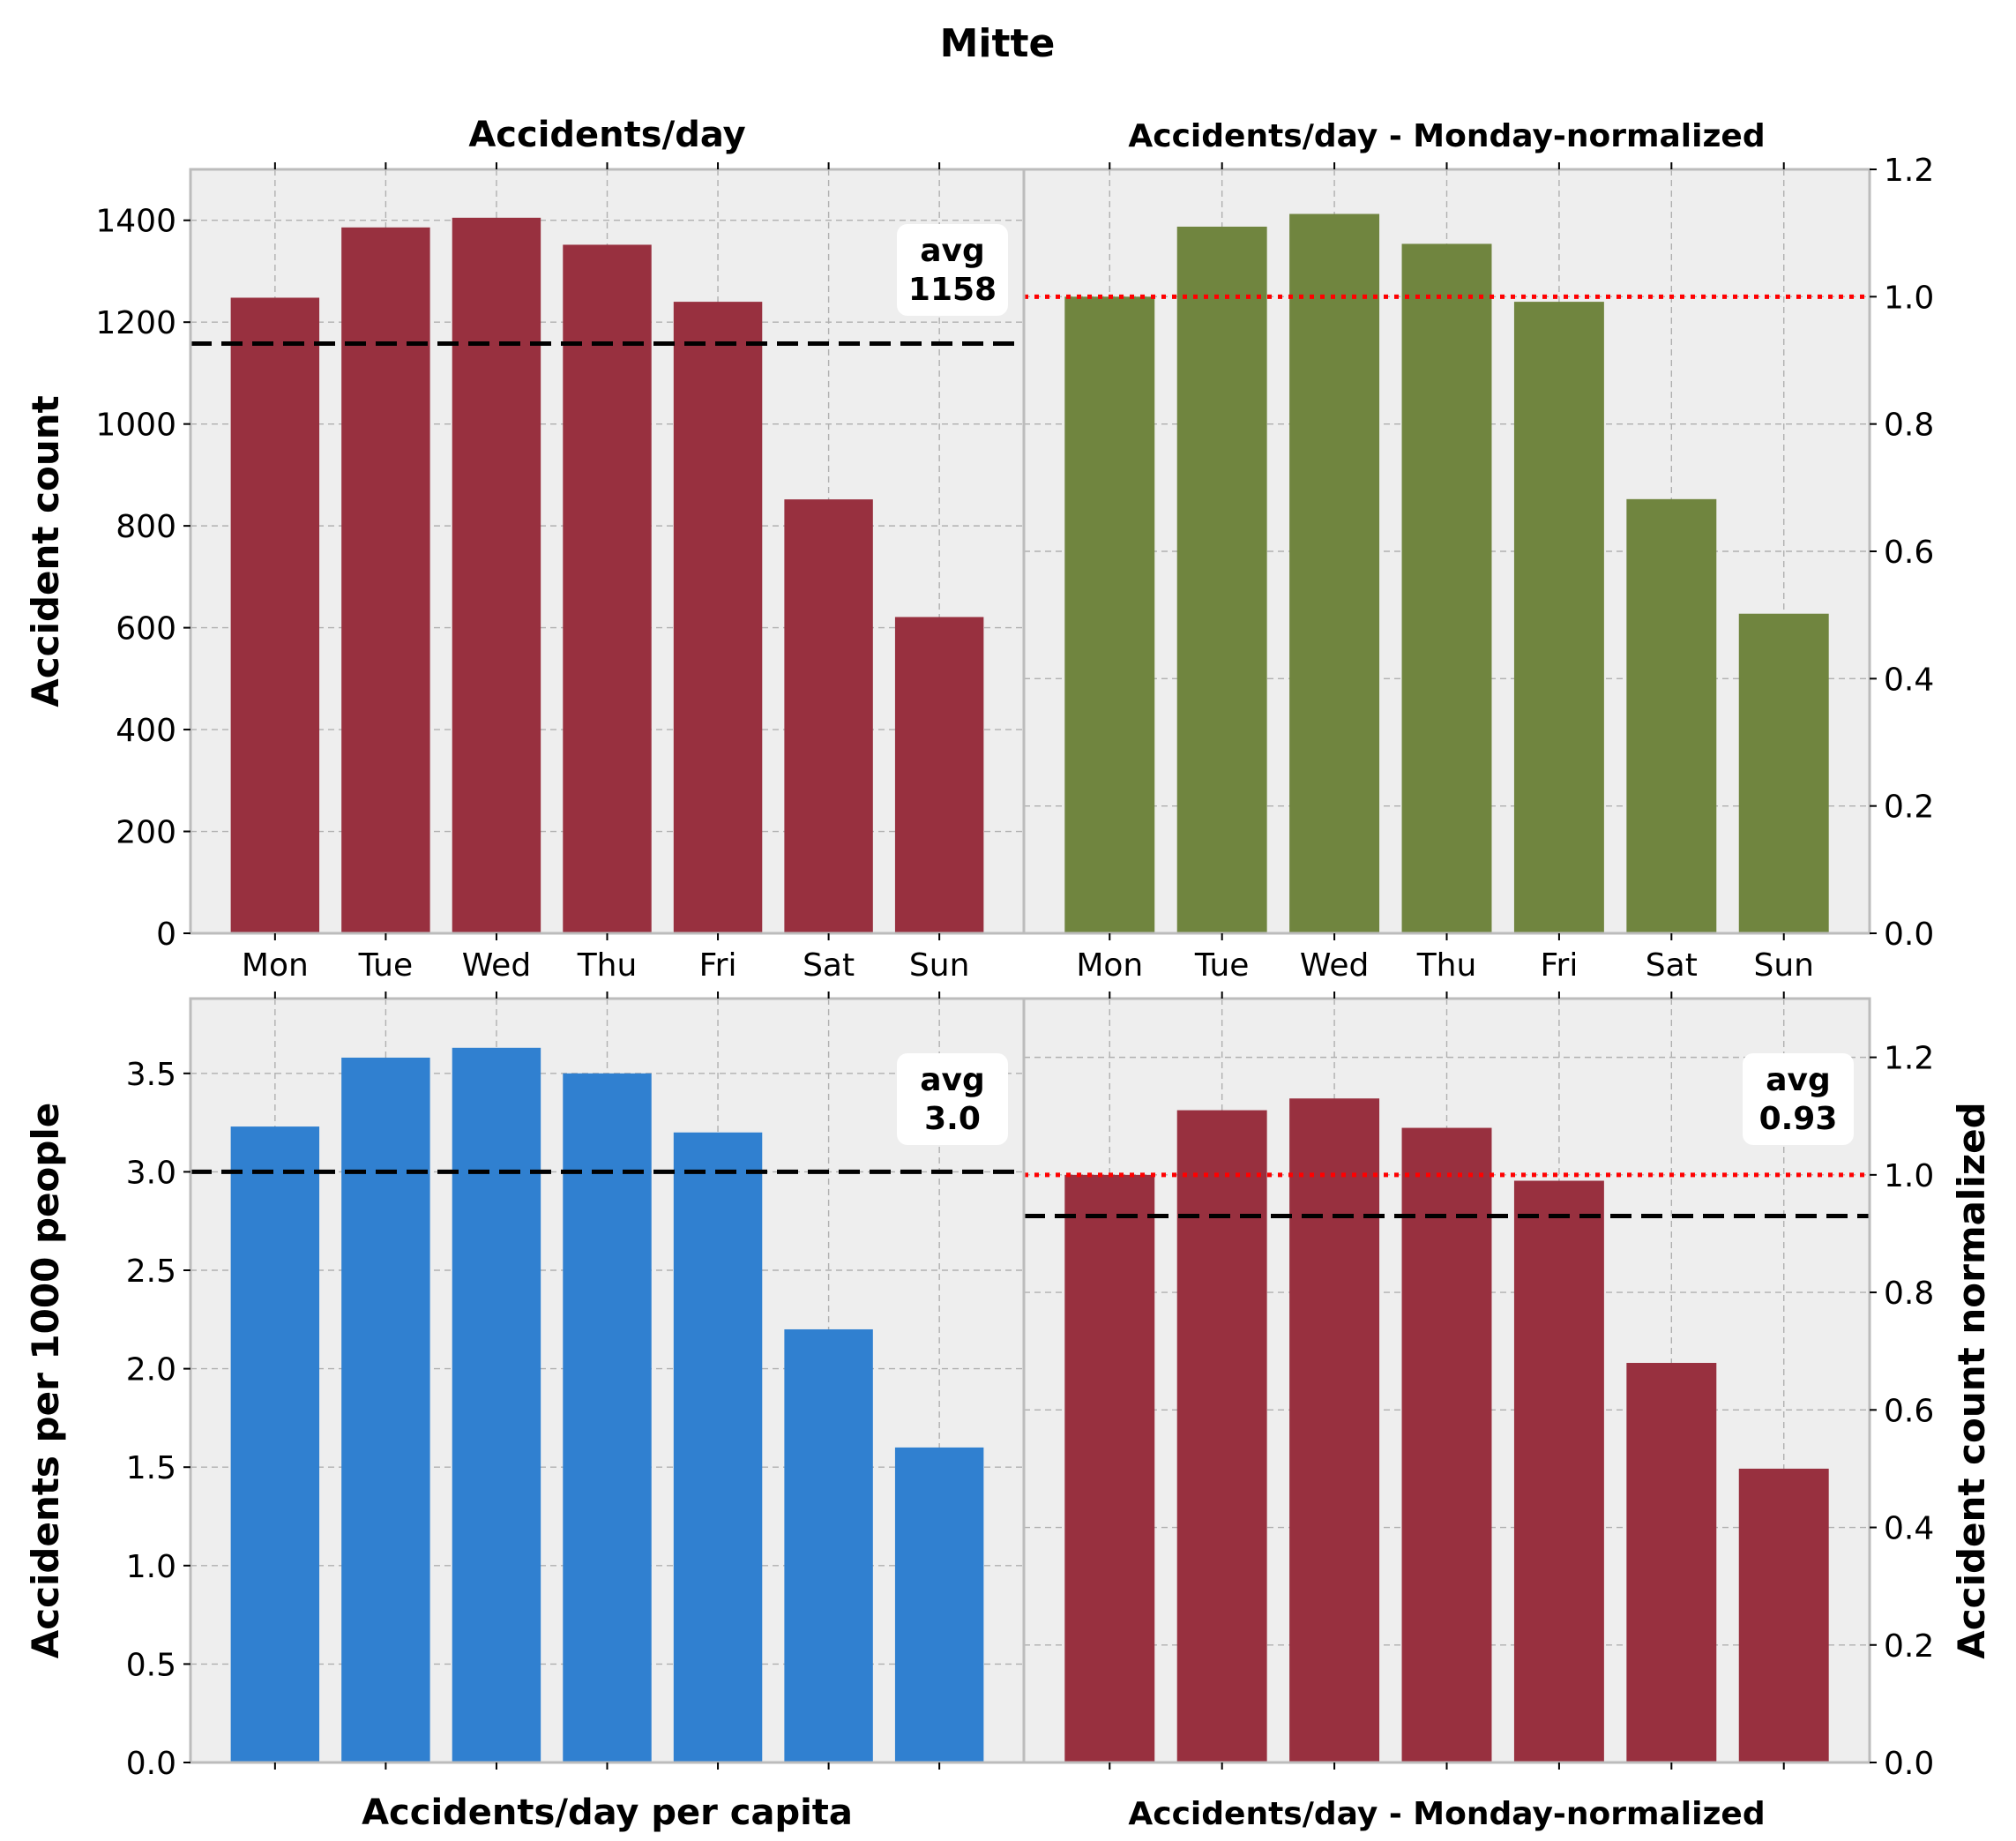 This screenshot has height=1841, width=2016. I want to click on avg-annotation-value: 0.93, so click(1798, 1119).